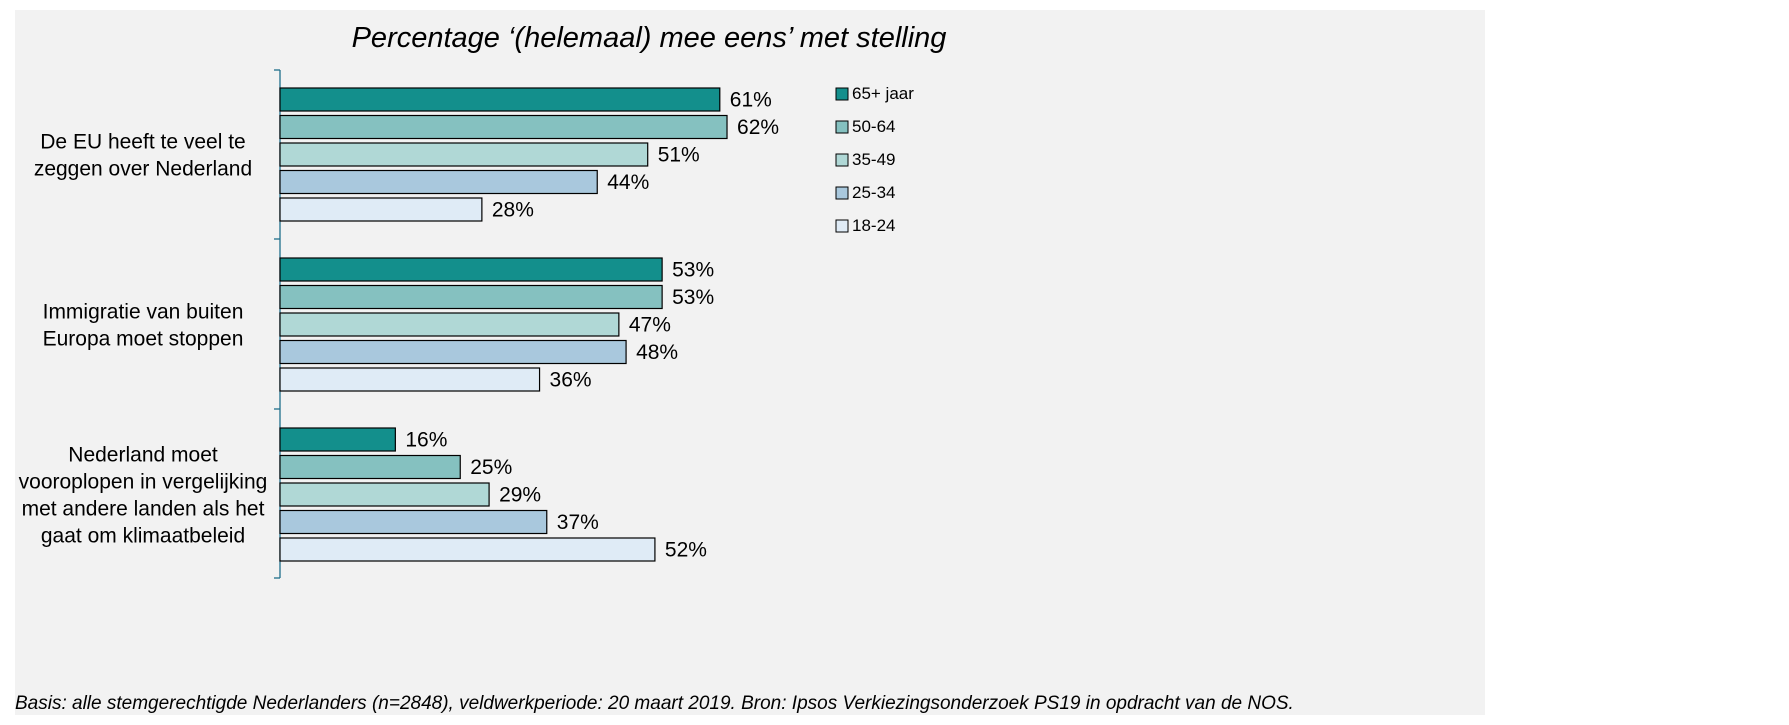 The width and height of the screenshot is (1789, 725). I want to click on category-label: Europa moet stoppen, so click(143, 338).